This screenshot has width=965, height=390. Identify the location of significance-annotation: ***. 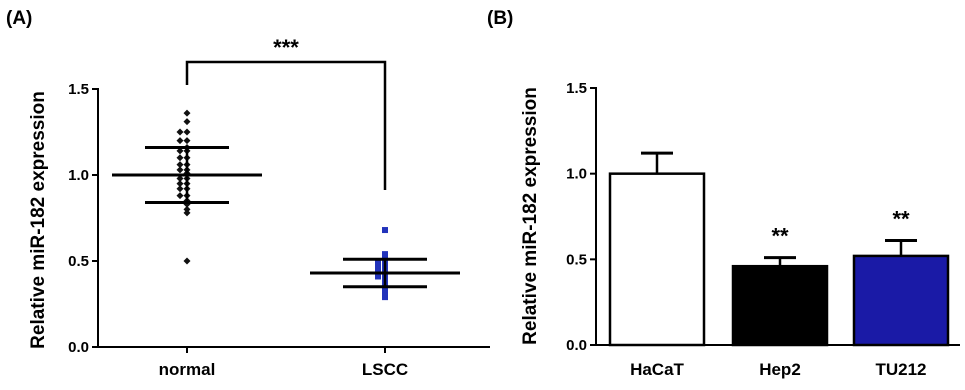
(286, 47).